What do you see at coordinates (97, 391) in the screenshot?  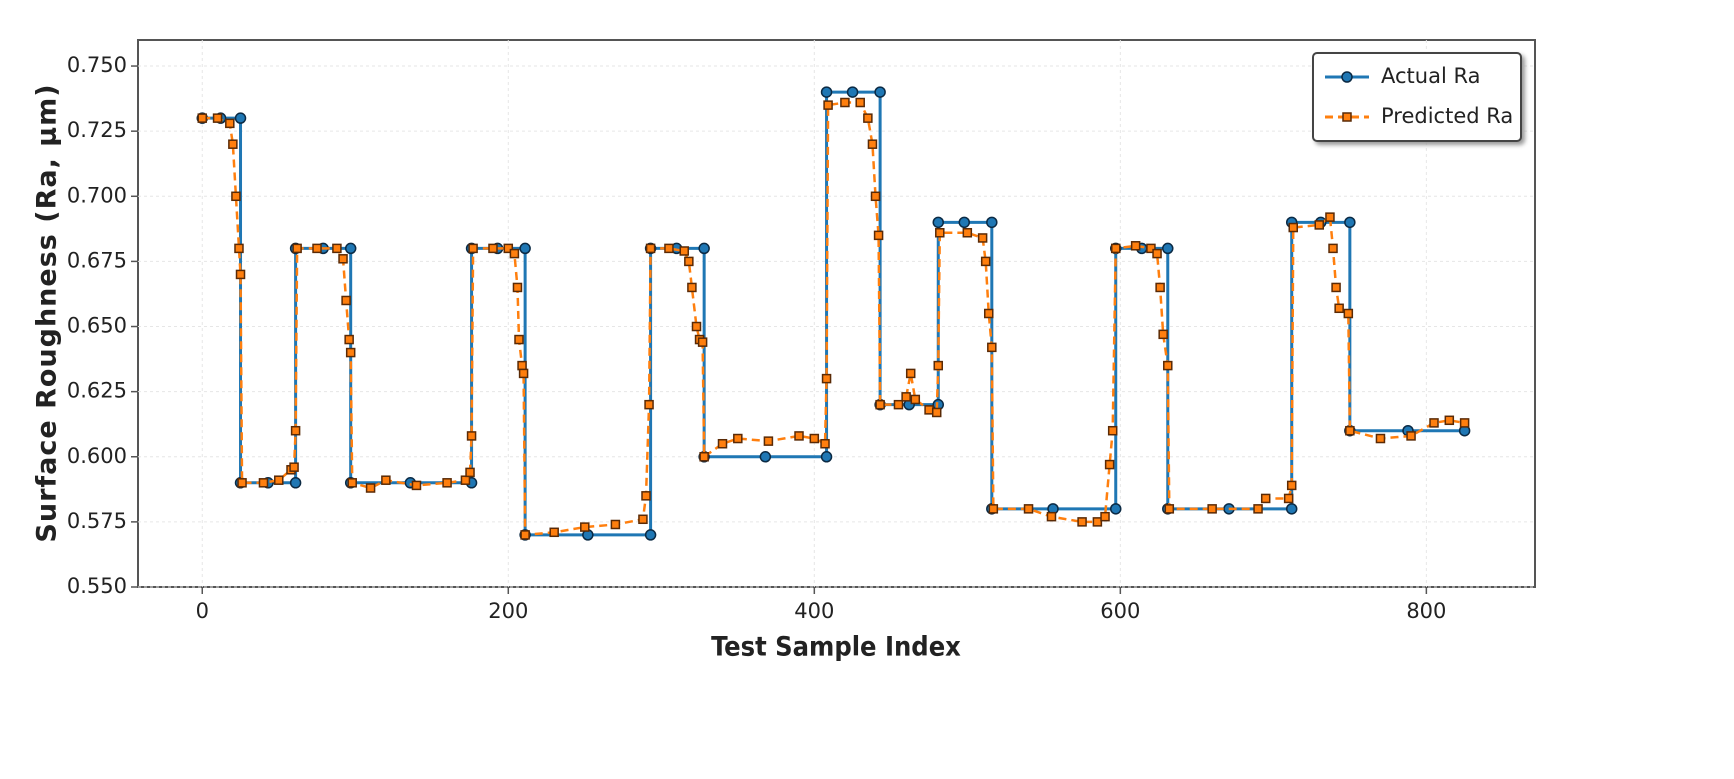 I see `y-tick-label: 0.625` at bounding box center [97, 391].